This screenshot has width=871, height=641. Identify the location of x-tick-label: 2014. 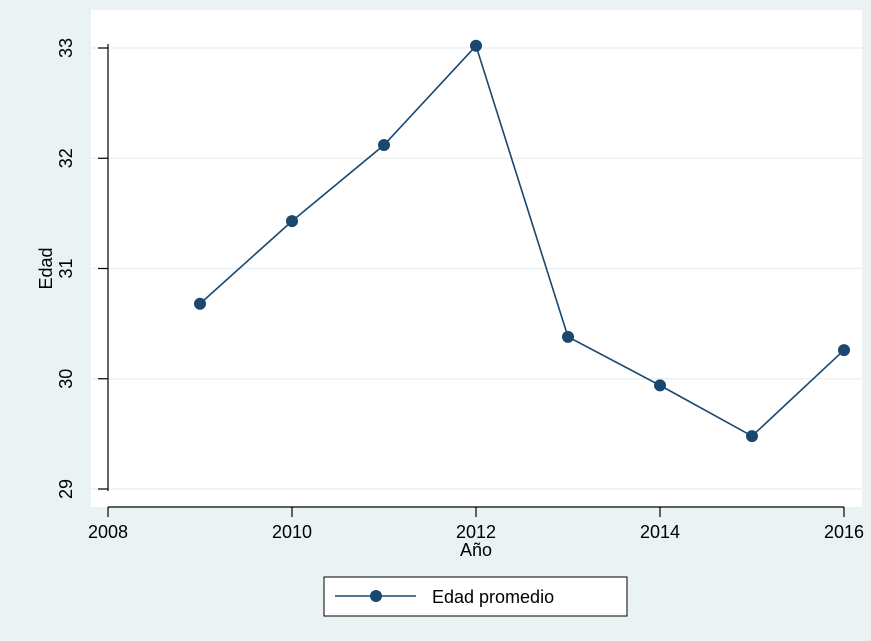
(660, 532).